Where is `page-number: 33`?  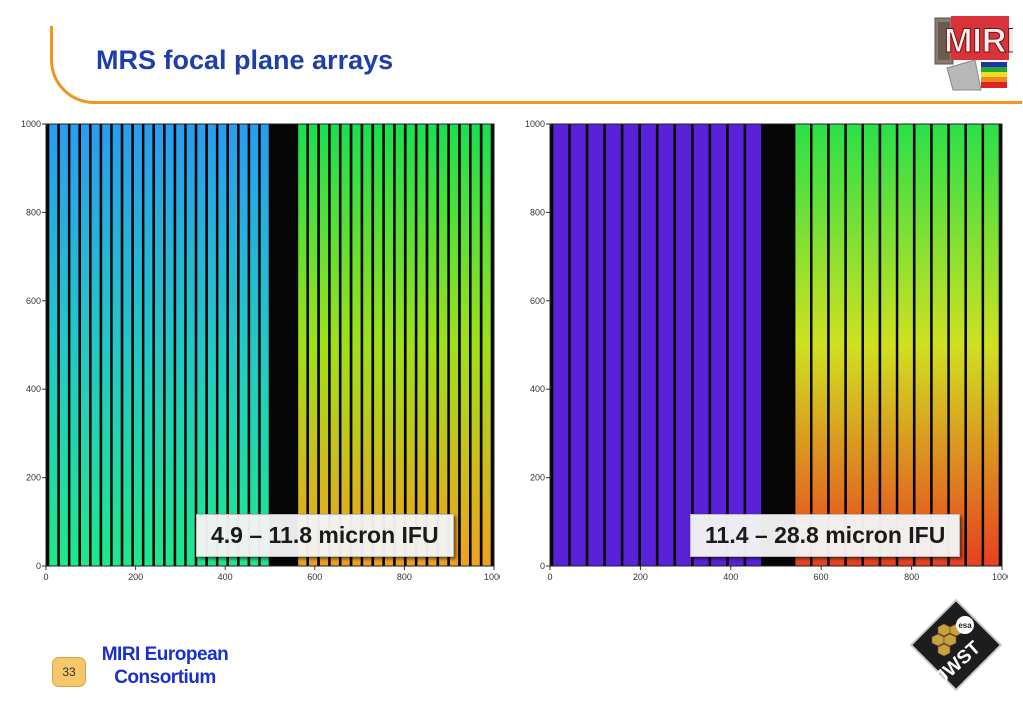 page-number: 33 is located at coordinates (69, 672).